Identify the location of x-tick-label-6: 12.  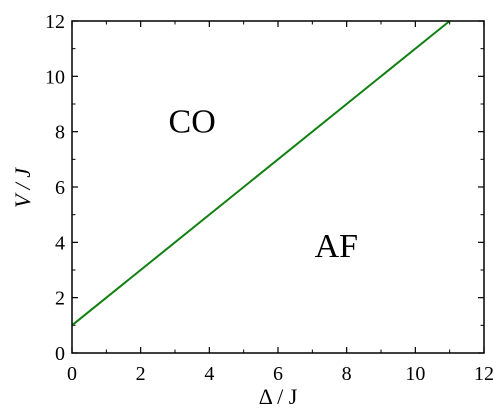
(484, 374).